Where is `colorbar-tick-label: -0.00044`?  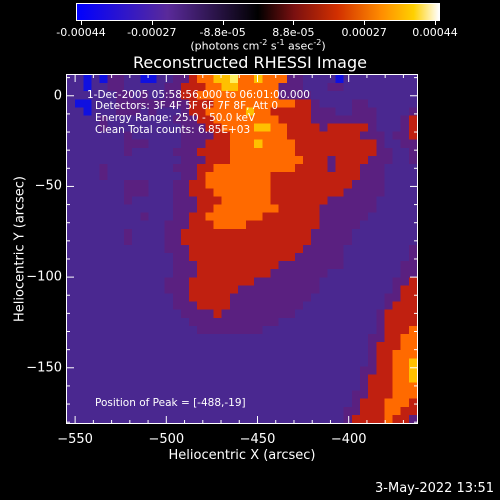 colorbar-tick-label: -0.00044 is located at coordinates (81, 32).